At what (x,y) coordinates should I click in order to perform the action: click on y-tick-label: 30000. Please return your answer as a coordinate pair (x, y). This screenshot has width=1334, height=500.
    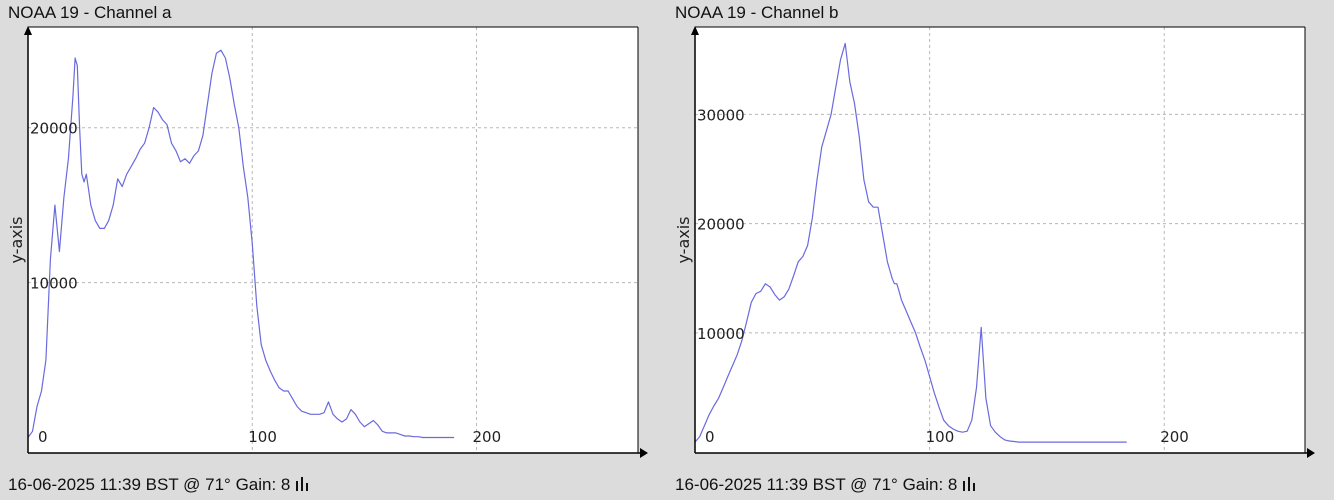
    Looking at the image, I should click on (721, 115).